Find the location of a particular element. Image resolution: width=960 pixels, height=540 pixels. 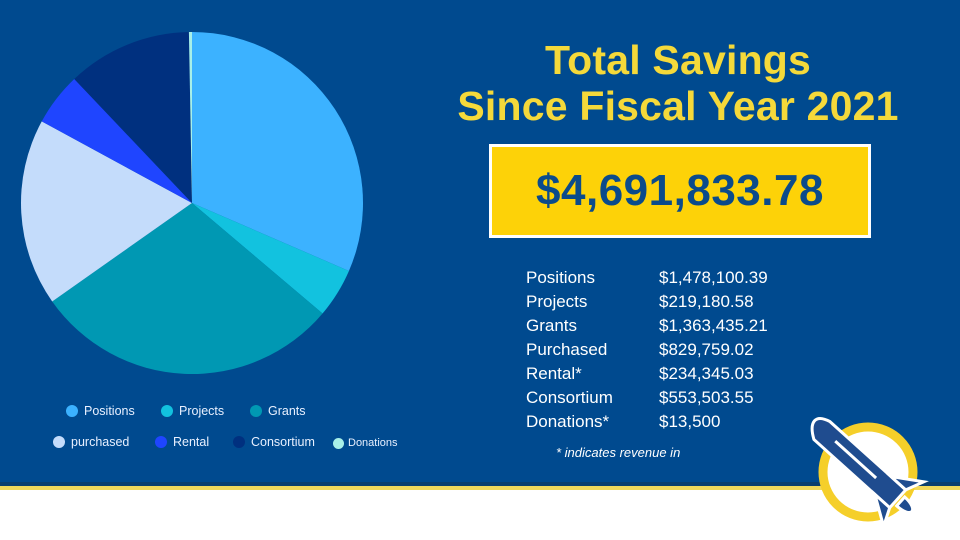

pie-slice-projects is located at coordinates (270, 258).